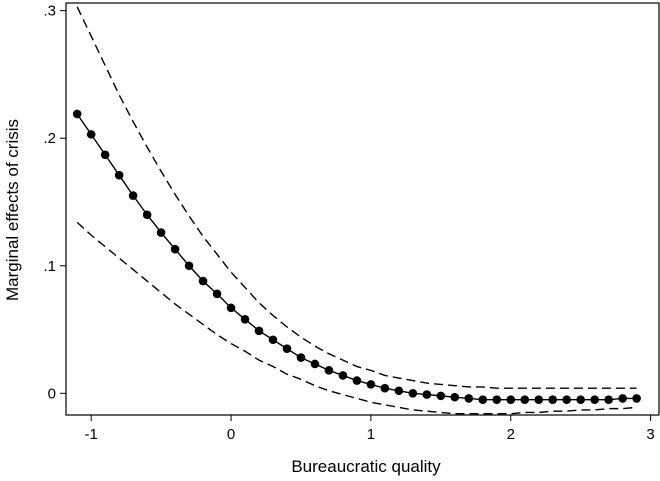 Image resolution: width=660 pixels, height=481 pixels. What do you see at coordinates (12, 210) in the screenshot?
I see `y-axis-title: Marginal effects of crisis` at bounding box center [12, 210].